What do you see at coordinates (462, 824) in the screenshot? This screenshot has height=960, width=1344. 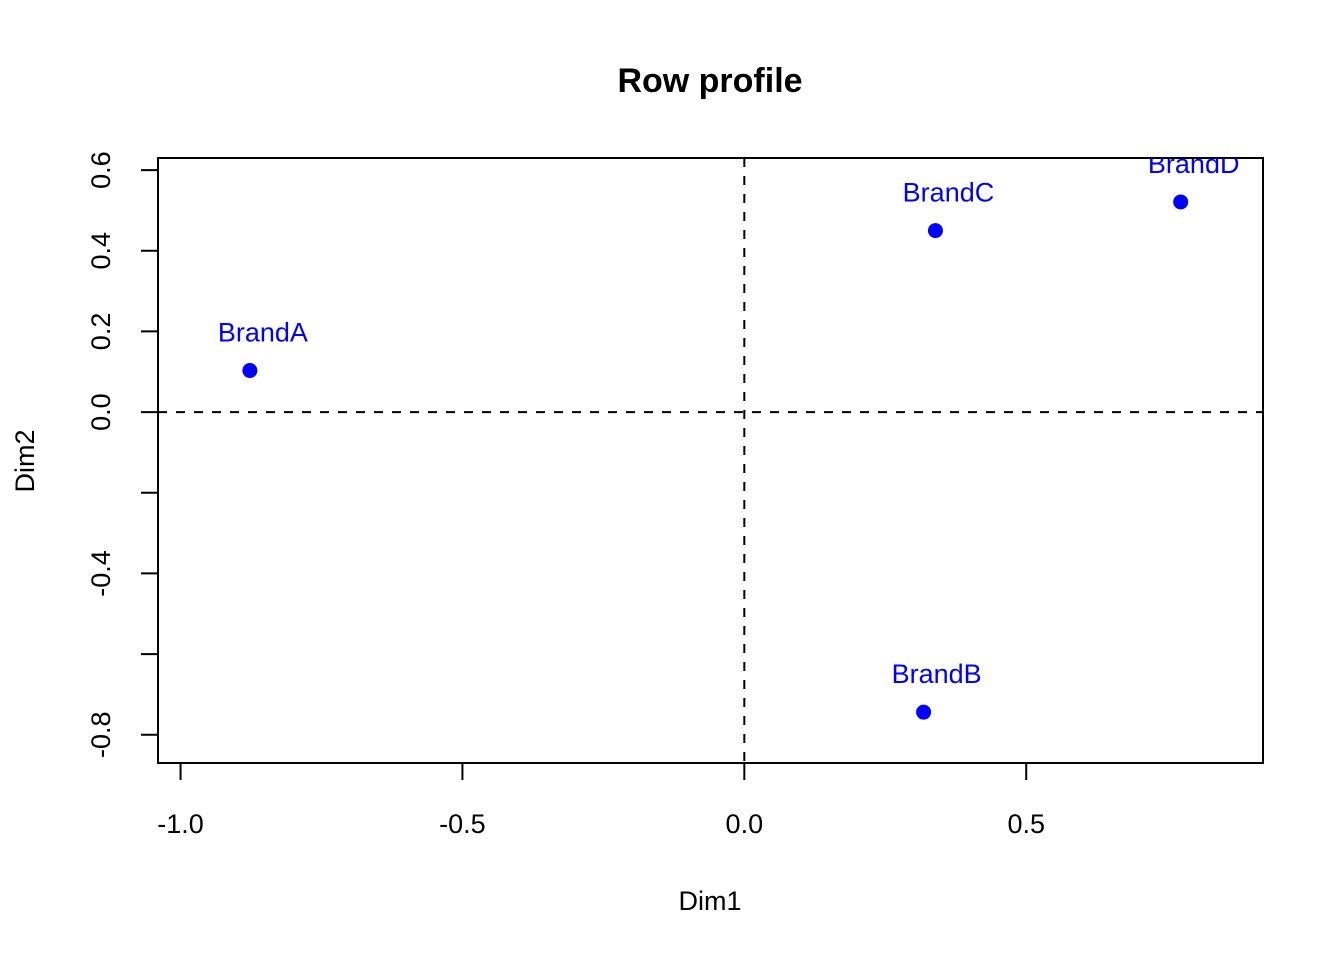 I see `x-tick-label: -0.5` at bounding box center [462, 824].